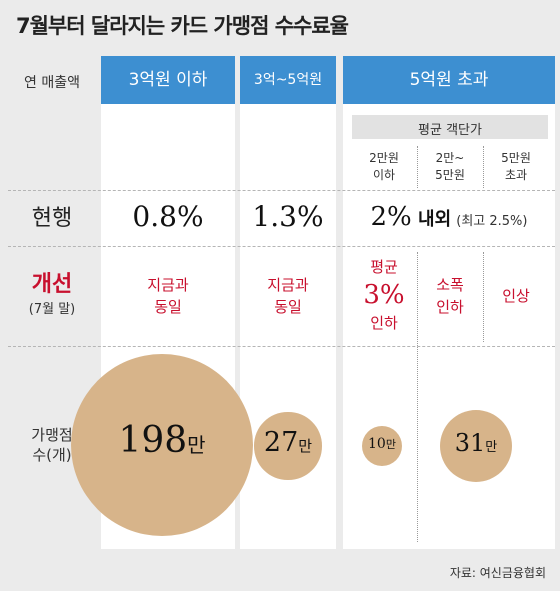 Image resolution: width=560 pixels, height=591 pixels. What do you see at coordinates (516, 296) in the screenshot?
I see `improved-s3: 인상` at bounding box center [516, 296].